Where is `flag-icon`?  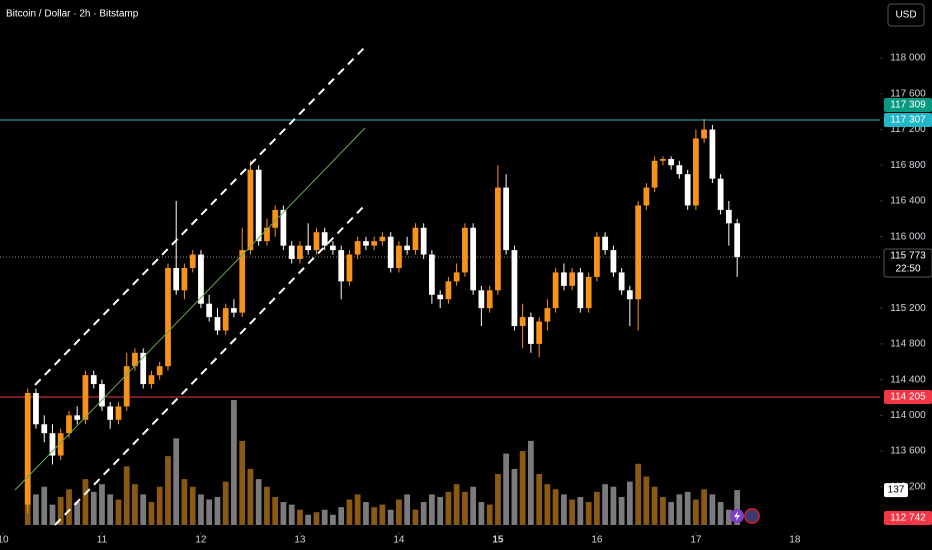
flag-icon is located at coordinates (752, 516).